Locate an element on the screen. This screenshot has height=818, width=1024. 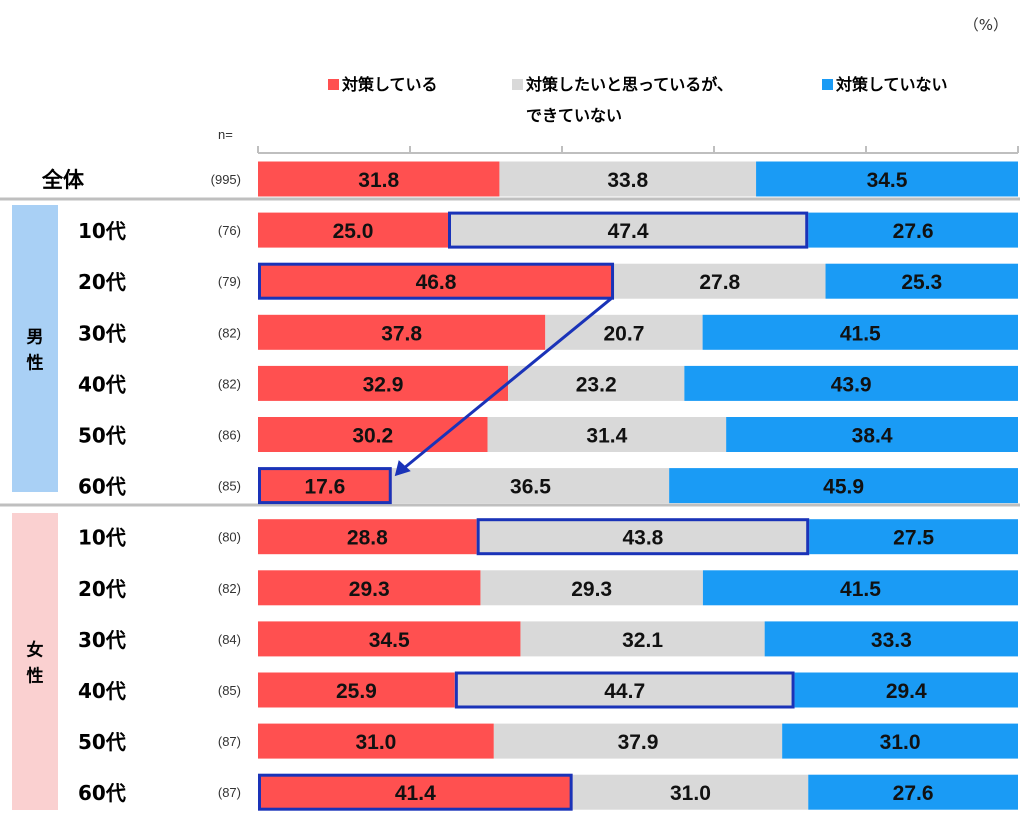
group-label: 男 is located at coordinates (35, 338).